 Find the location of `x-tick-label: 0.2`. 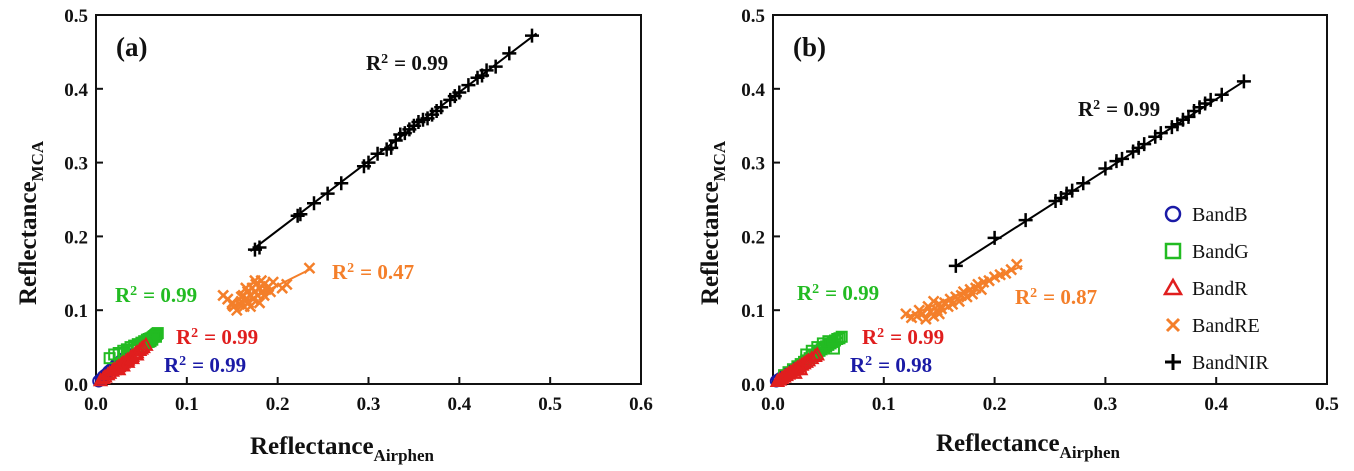

x-tick-label: 0.2 is located at coordinates (278, 404).